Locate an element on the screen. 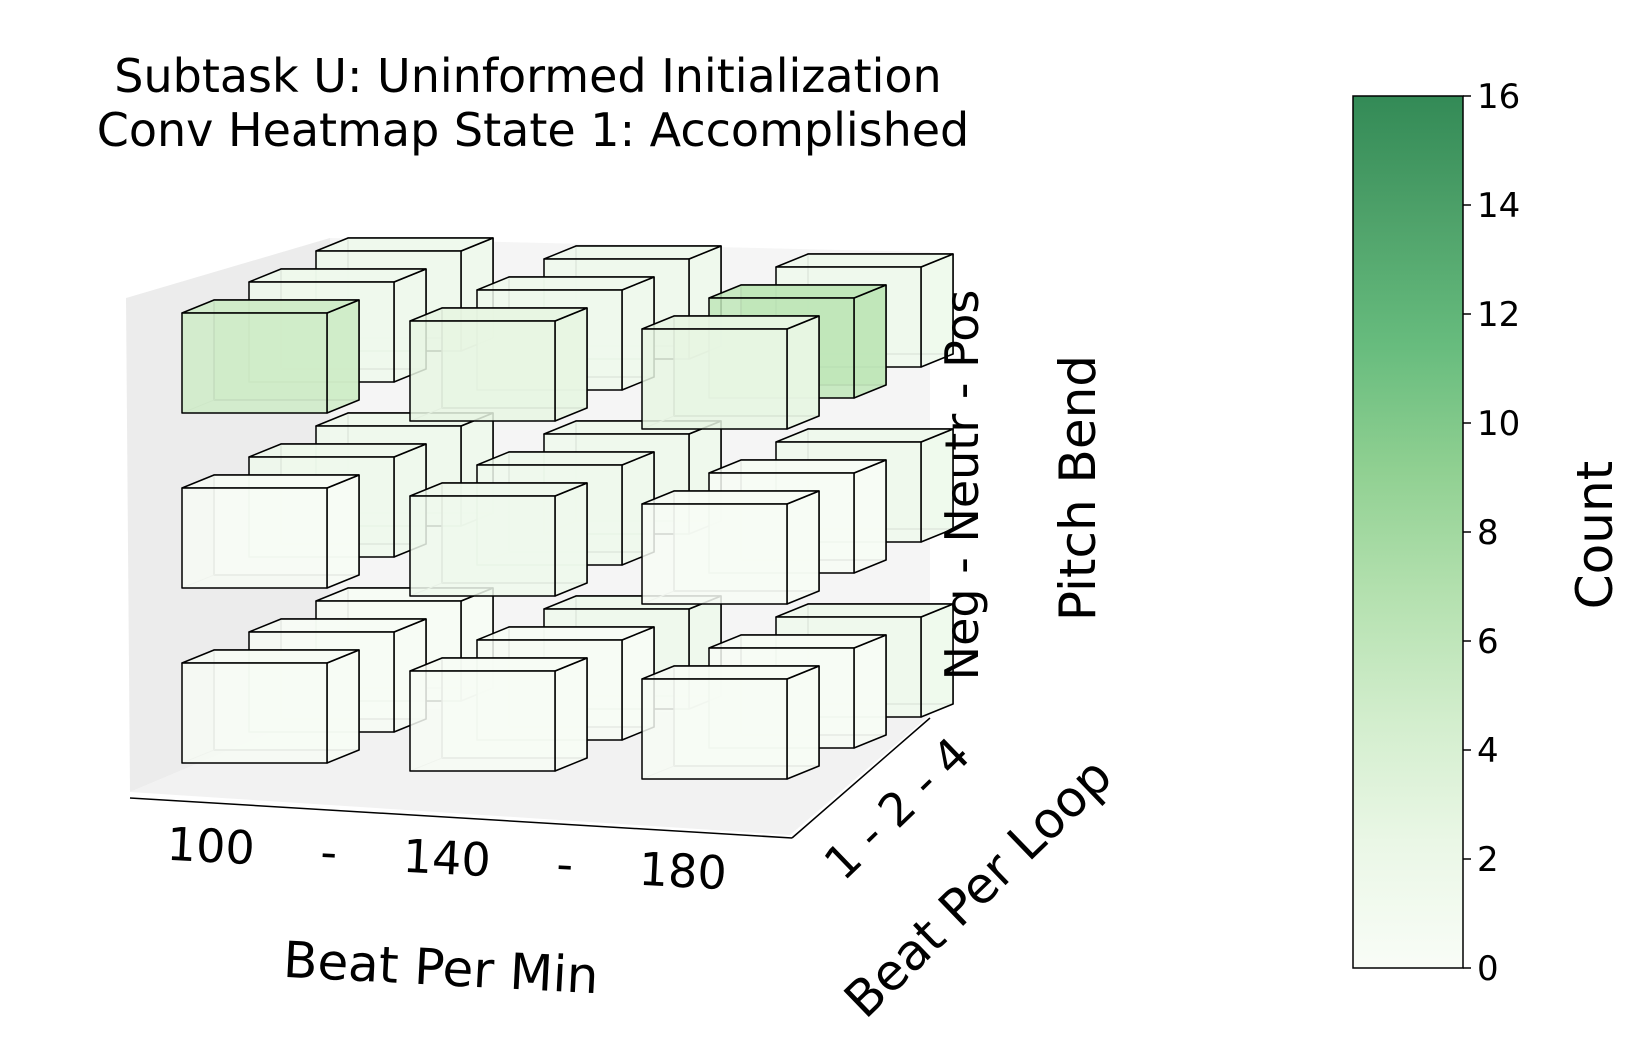 The height and width of the screenshot is (1057, 1636). heatmap-cell-180-1-pos is located at coordinates (730, 372).